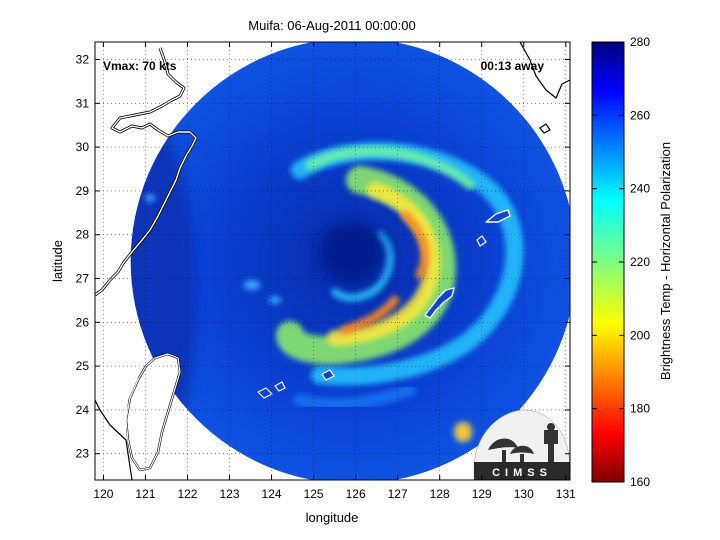 Image resolution: width=720 pixels, height=540 pixels. I want to click on y-tick-label: 27, so click(83, 279).